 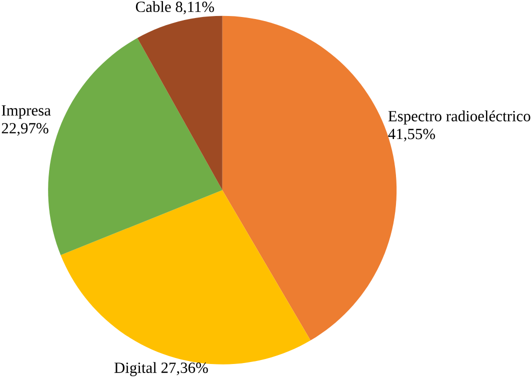 I want to click on slice-label: Digital, so click(x=135, y=369).